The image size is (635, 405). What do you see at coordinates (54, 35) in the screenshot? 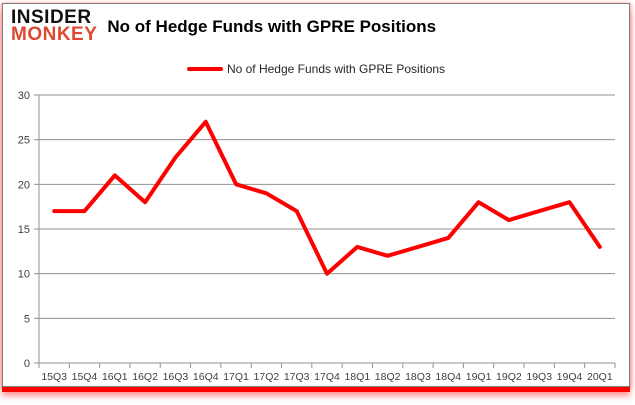
I see `logo-word-monkey: MONKEY` at bounding box center [54, 35].